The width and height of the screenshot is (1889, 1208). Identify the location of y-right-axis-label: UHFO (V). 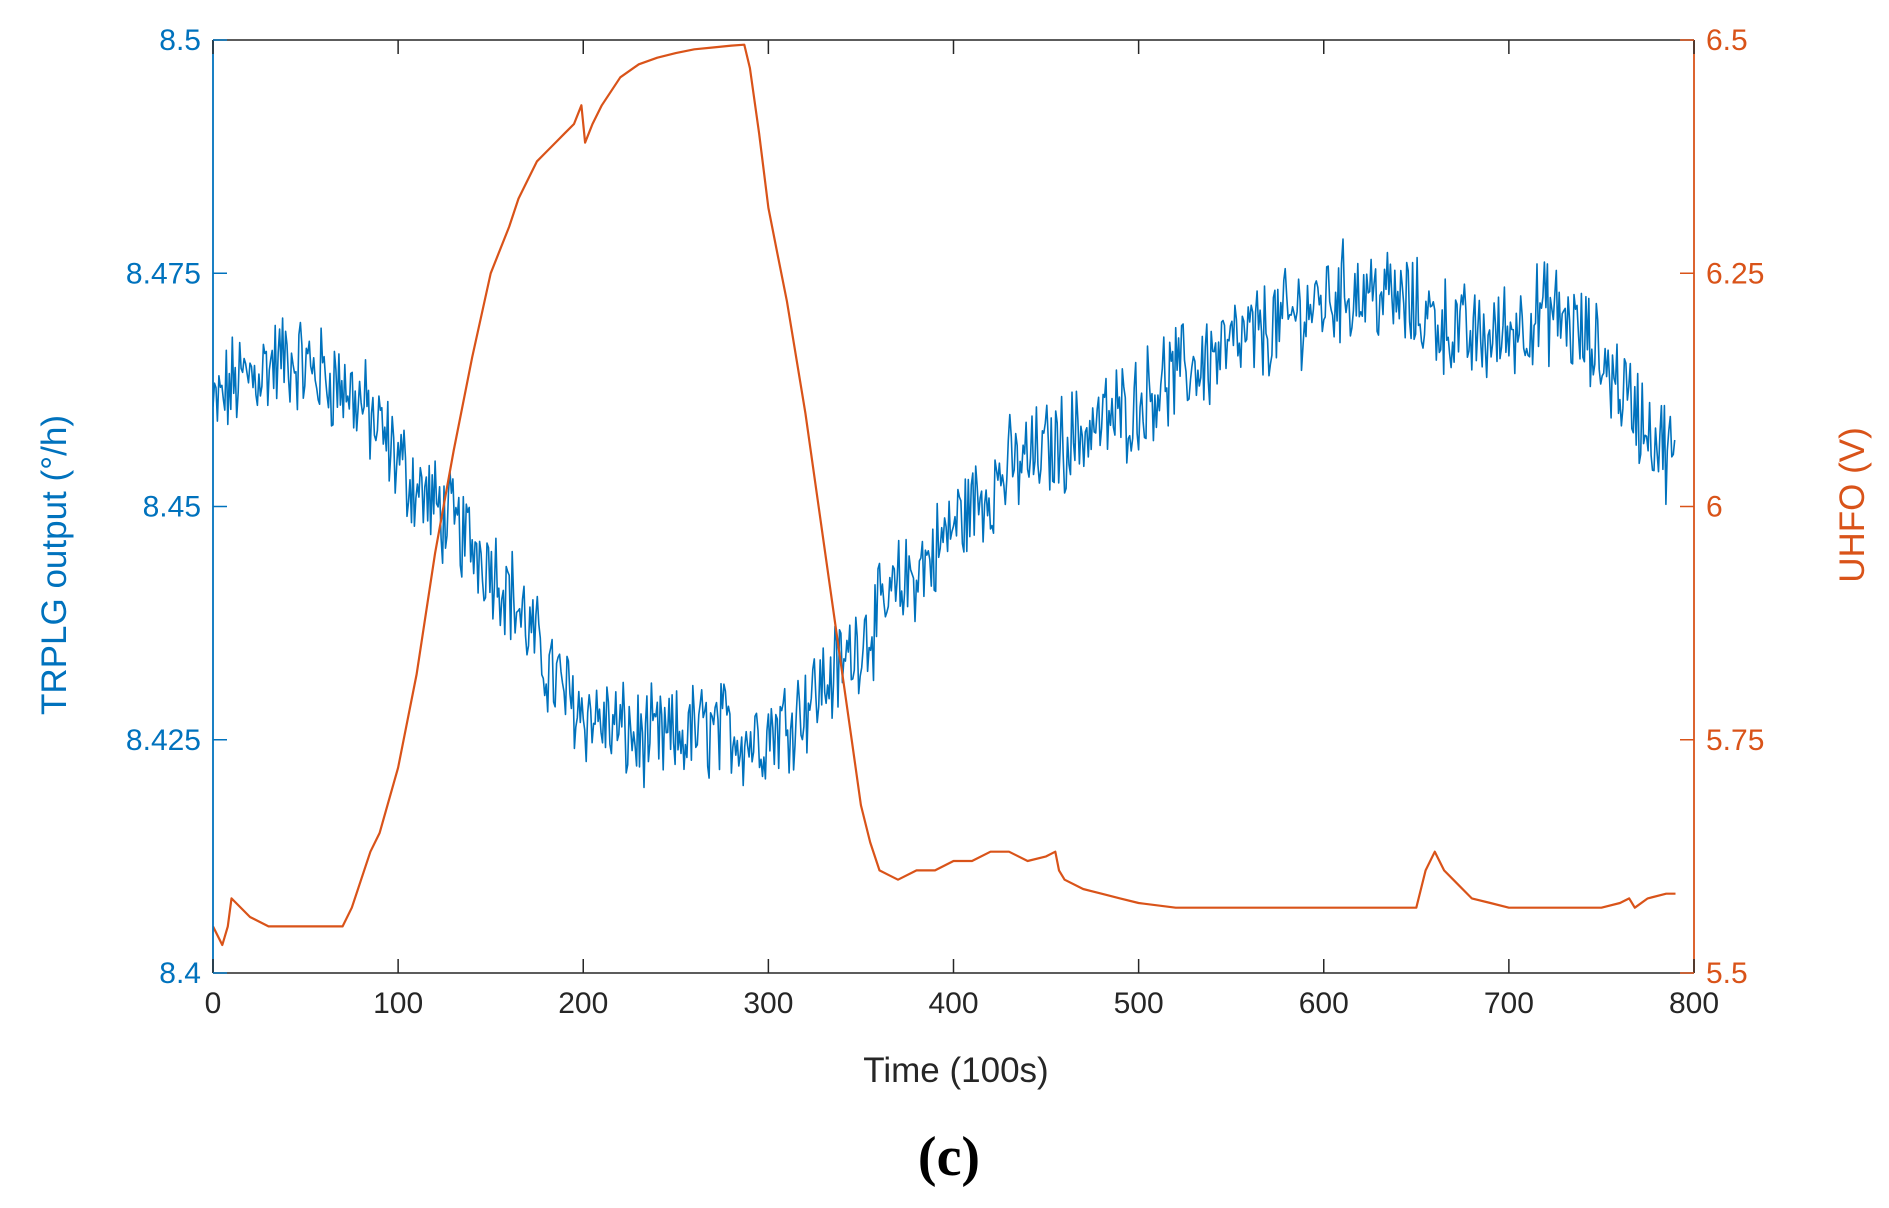
(1852, 505).